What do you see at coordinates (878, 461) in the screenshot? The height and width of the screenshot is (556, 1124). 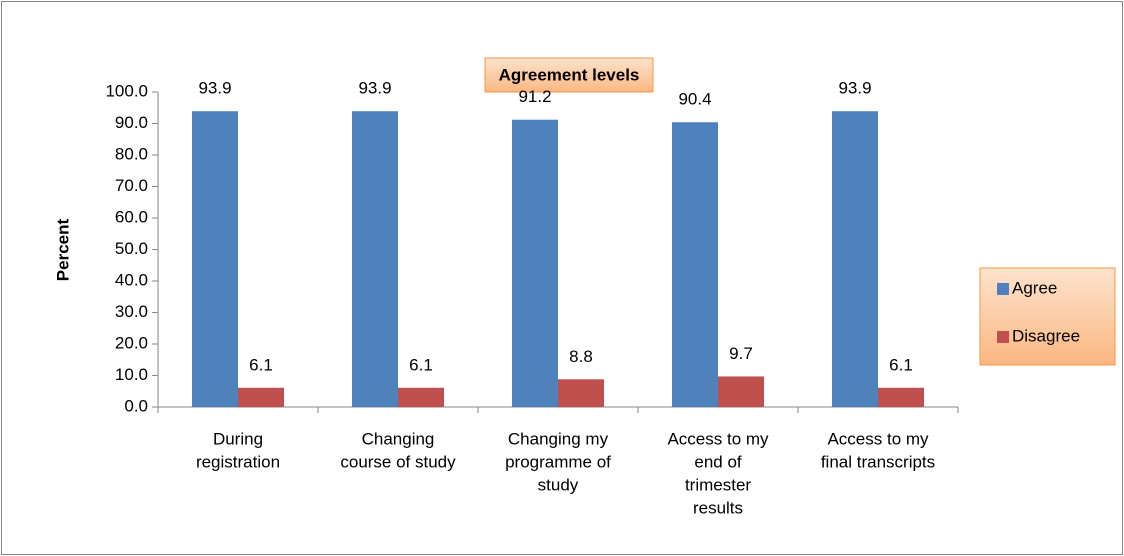 I see `x-tick-label: final transcripts` at bounding box center [878, 461].